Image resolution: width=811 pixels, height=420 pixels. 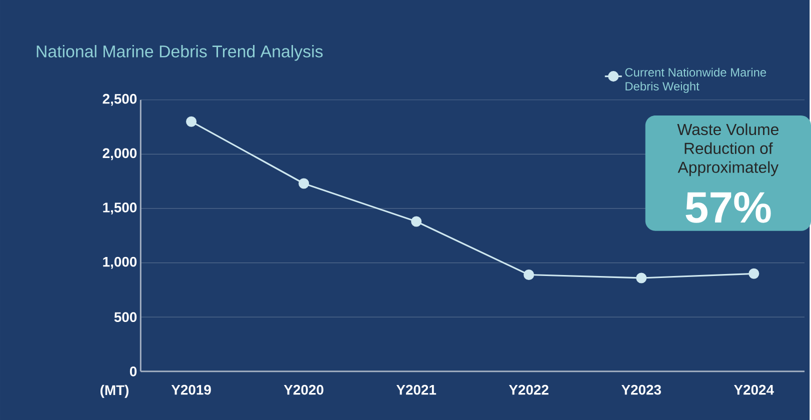 What do you see at coordinates (528, 389) in the screenshot?
I see `x-tick-label: Y2022` at bounding box center [528, 389].